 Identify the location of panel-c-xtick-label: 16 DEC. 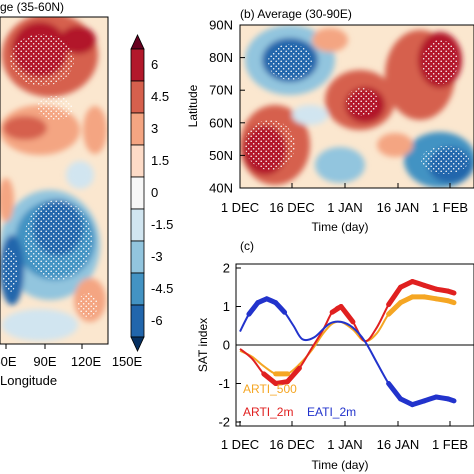
(292, 444).